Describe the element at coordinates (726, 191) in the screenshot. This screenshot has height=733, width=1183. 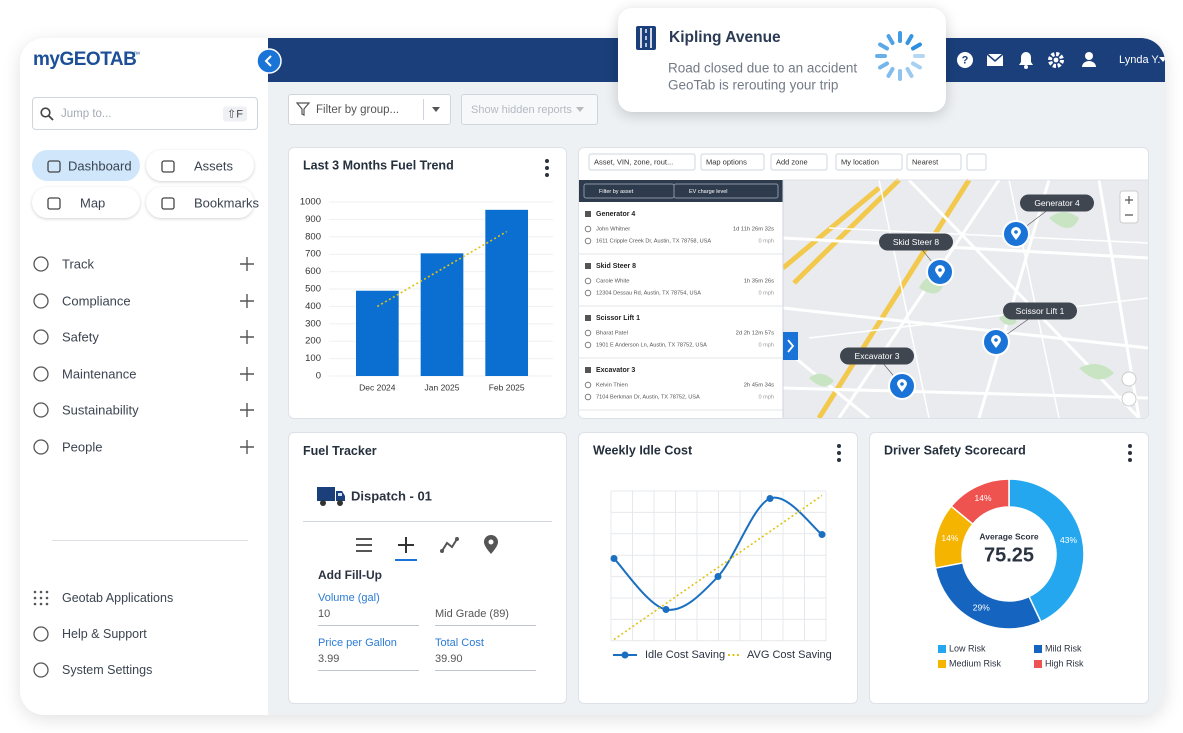
I see `list-filter` at that location.